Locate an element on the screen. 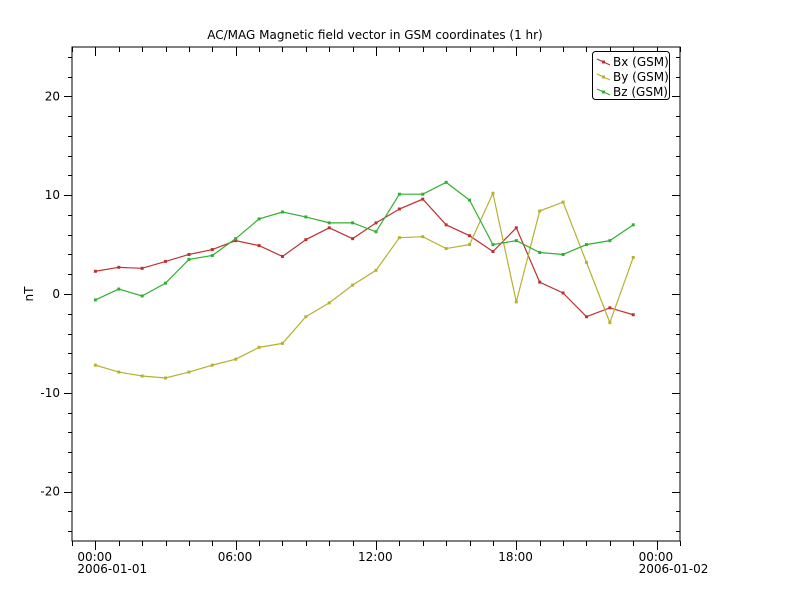 Image resolution: width=800 pixels, height=600 pixels. series-bx is located at coordinates (364, 258).